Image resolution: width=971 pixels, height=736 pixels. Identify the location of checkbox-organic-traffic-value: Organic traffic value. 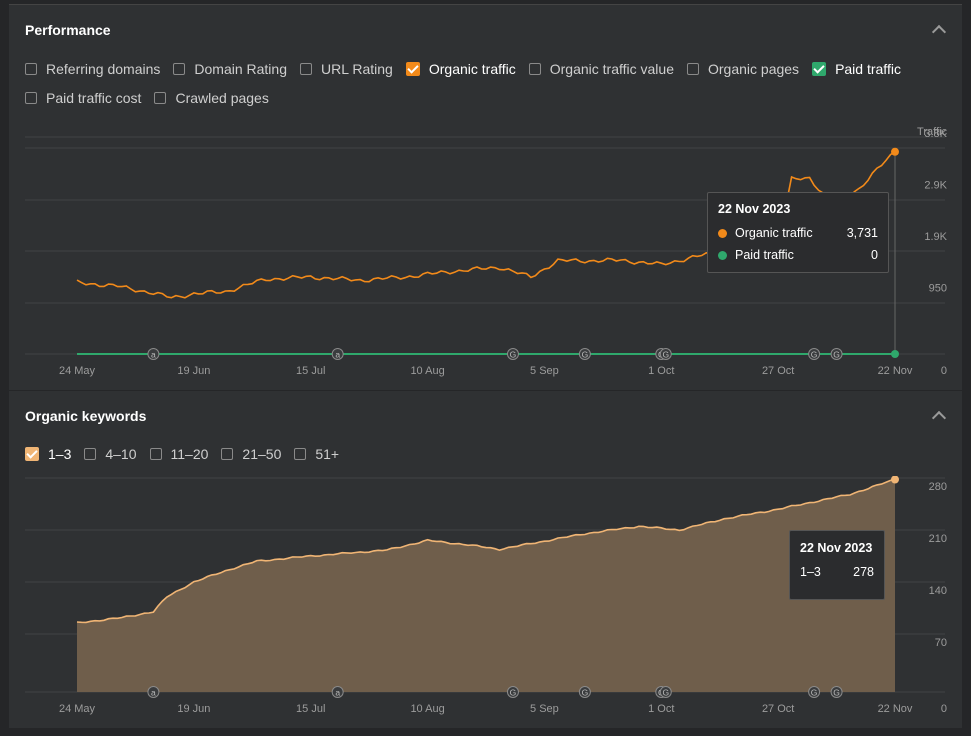
(601, 69).